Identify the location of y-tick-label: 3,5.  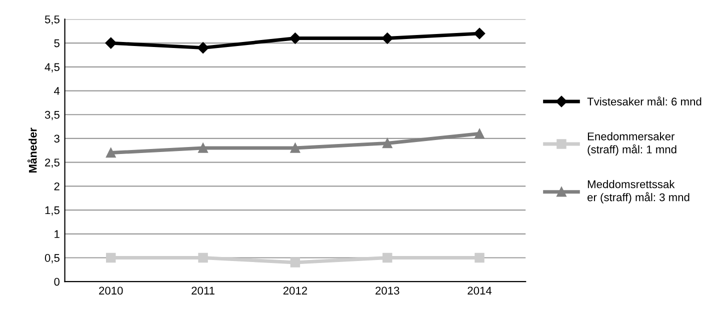
(52, 115).